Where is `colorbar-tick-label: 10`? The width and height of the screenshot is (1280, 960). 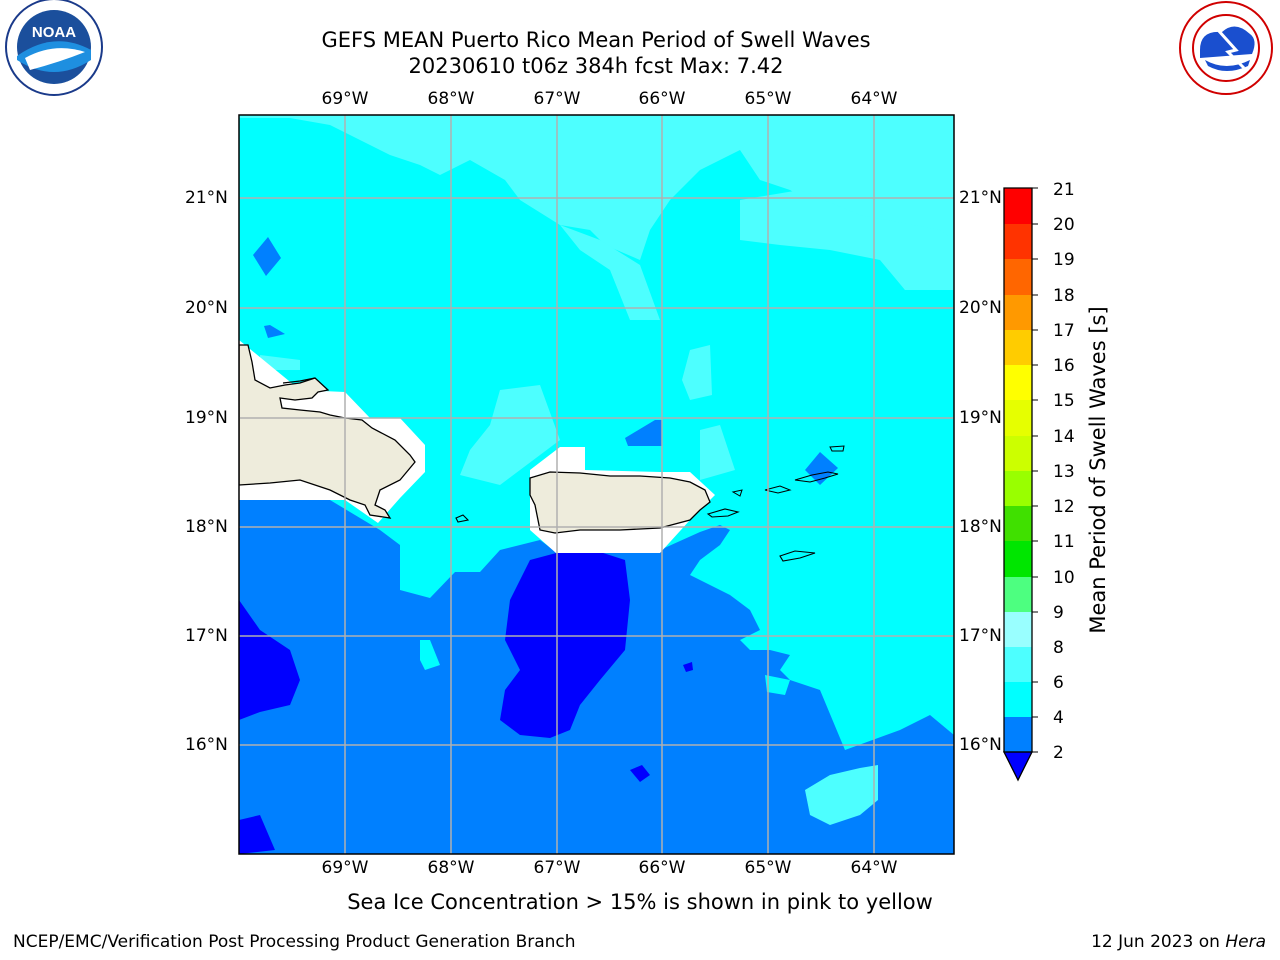
colorbar-tick-label: 10 is located at coordinates (1064, 578).